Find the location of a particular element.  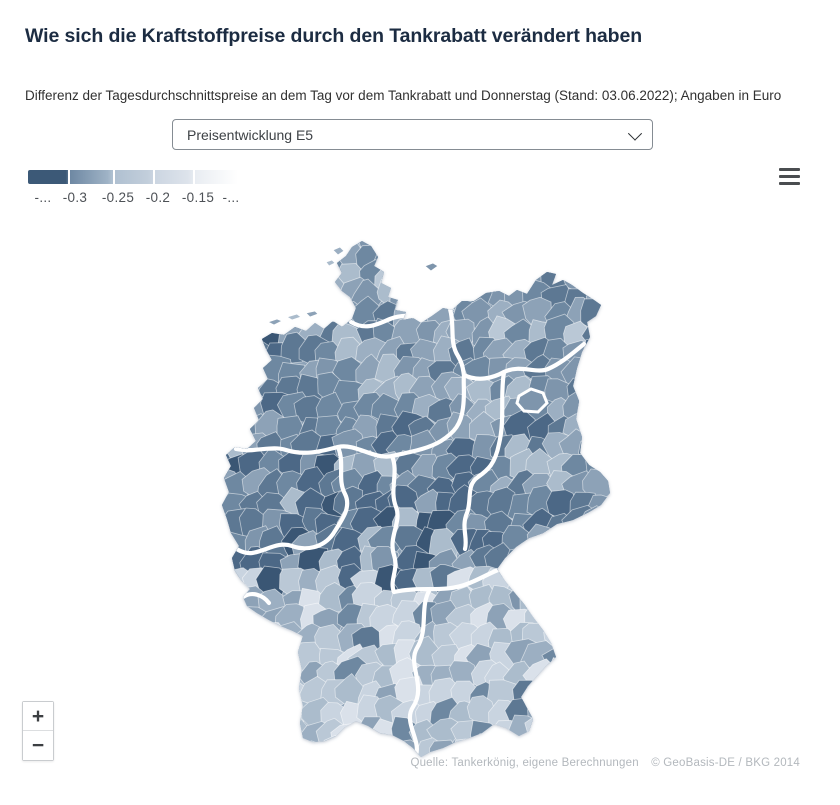

zoom-out-button: − is located at coordinates (38, 745).